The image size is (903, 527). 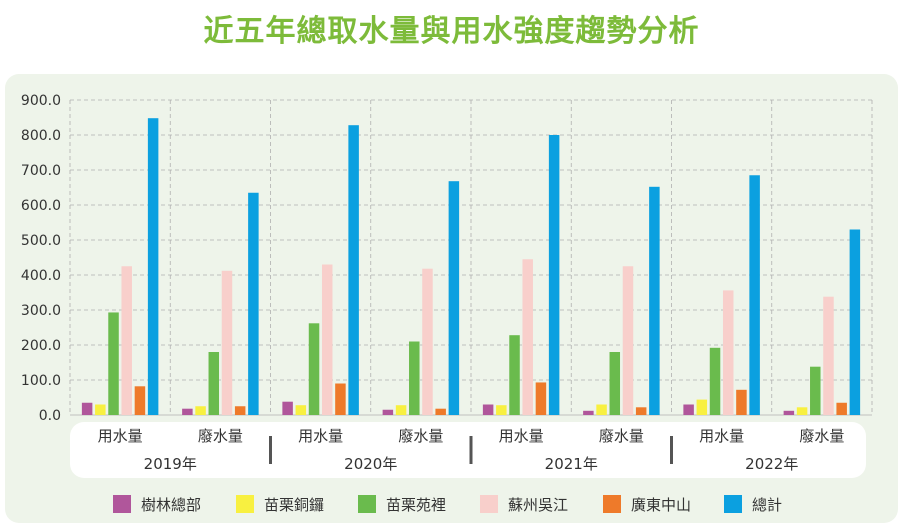 I want to click on y-tick-label: 600.0, so click(x=41, y=206).